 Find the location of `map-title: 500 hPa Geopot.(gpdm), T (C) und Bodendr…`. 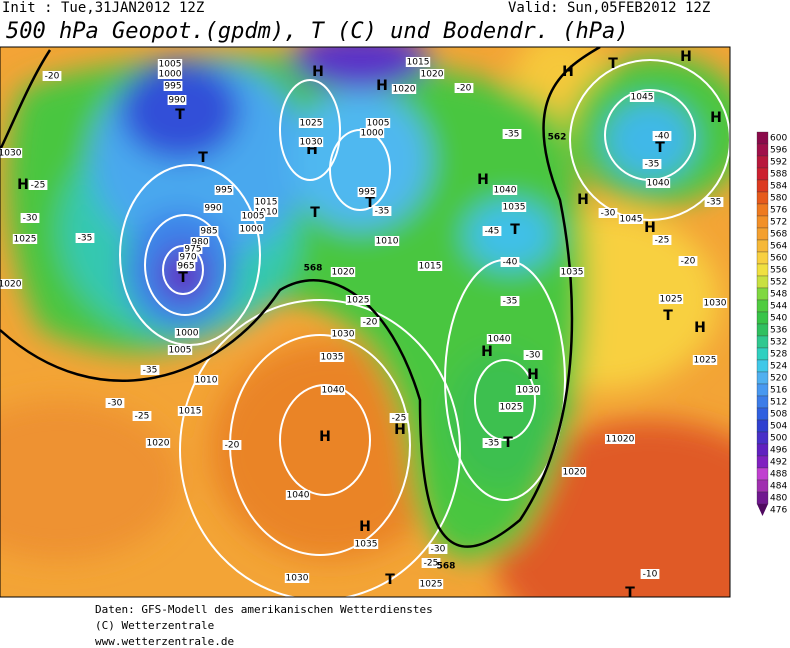

map-title: 500 hPa Geopot.(gpdm), T (C) und Bodendr… is located at coordinates (317, 31).